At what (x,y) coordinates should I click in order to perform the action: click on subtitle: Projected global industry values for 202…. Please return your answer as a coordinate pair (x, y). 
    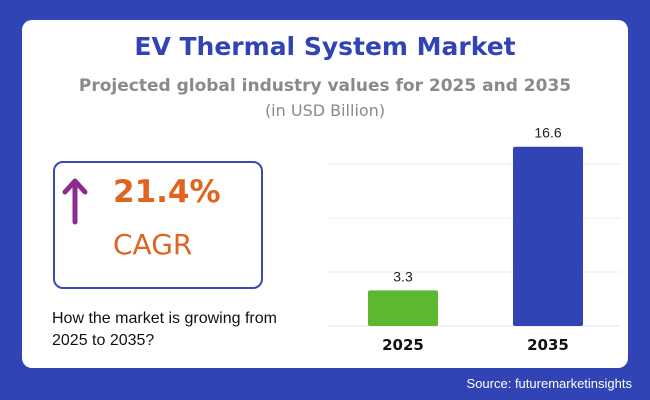
    Looking at the image, I should click on (325, 86).